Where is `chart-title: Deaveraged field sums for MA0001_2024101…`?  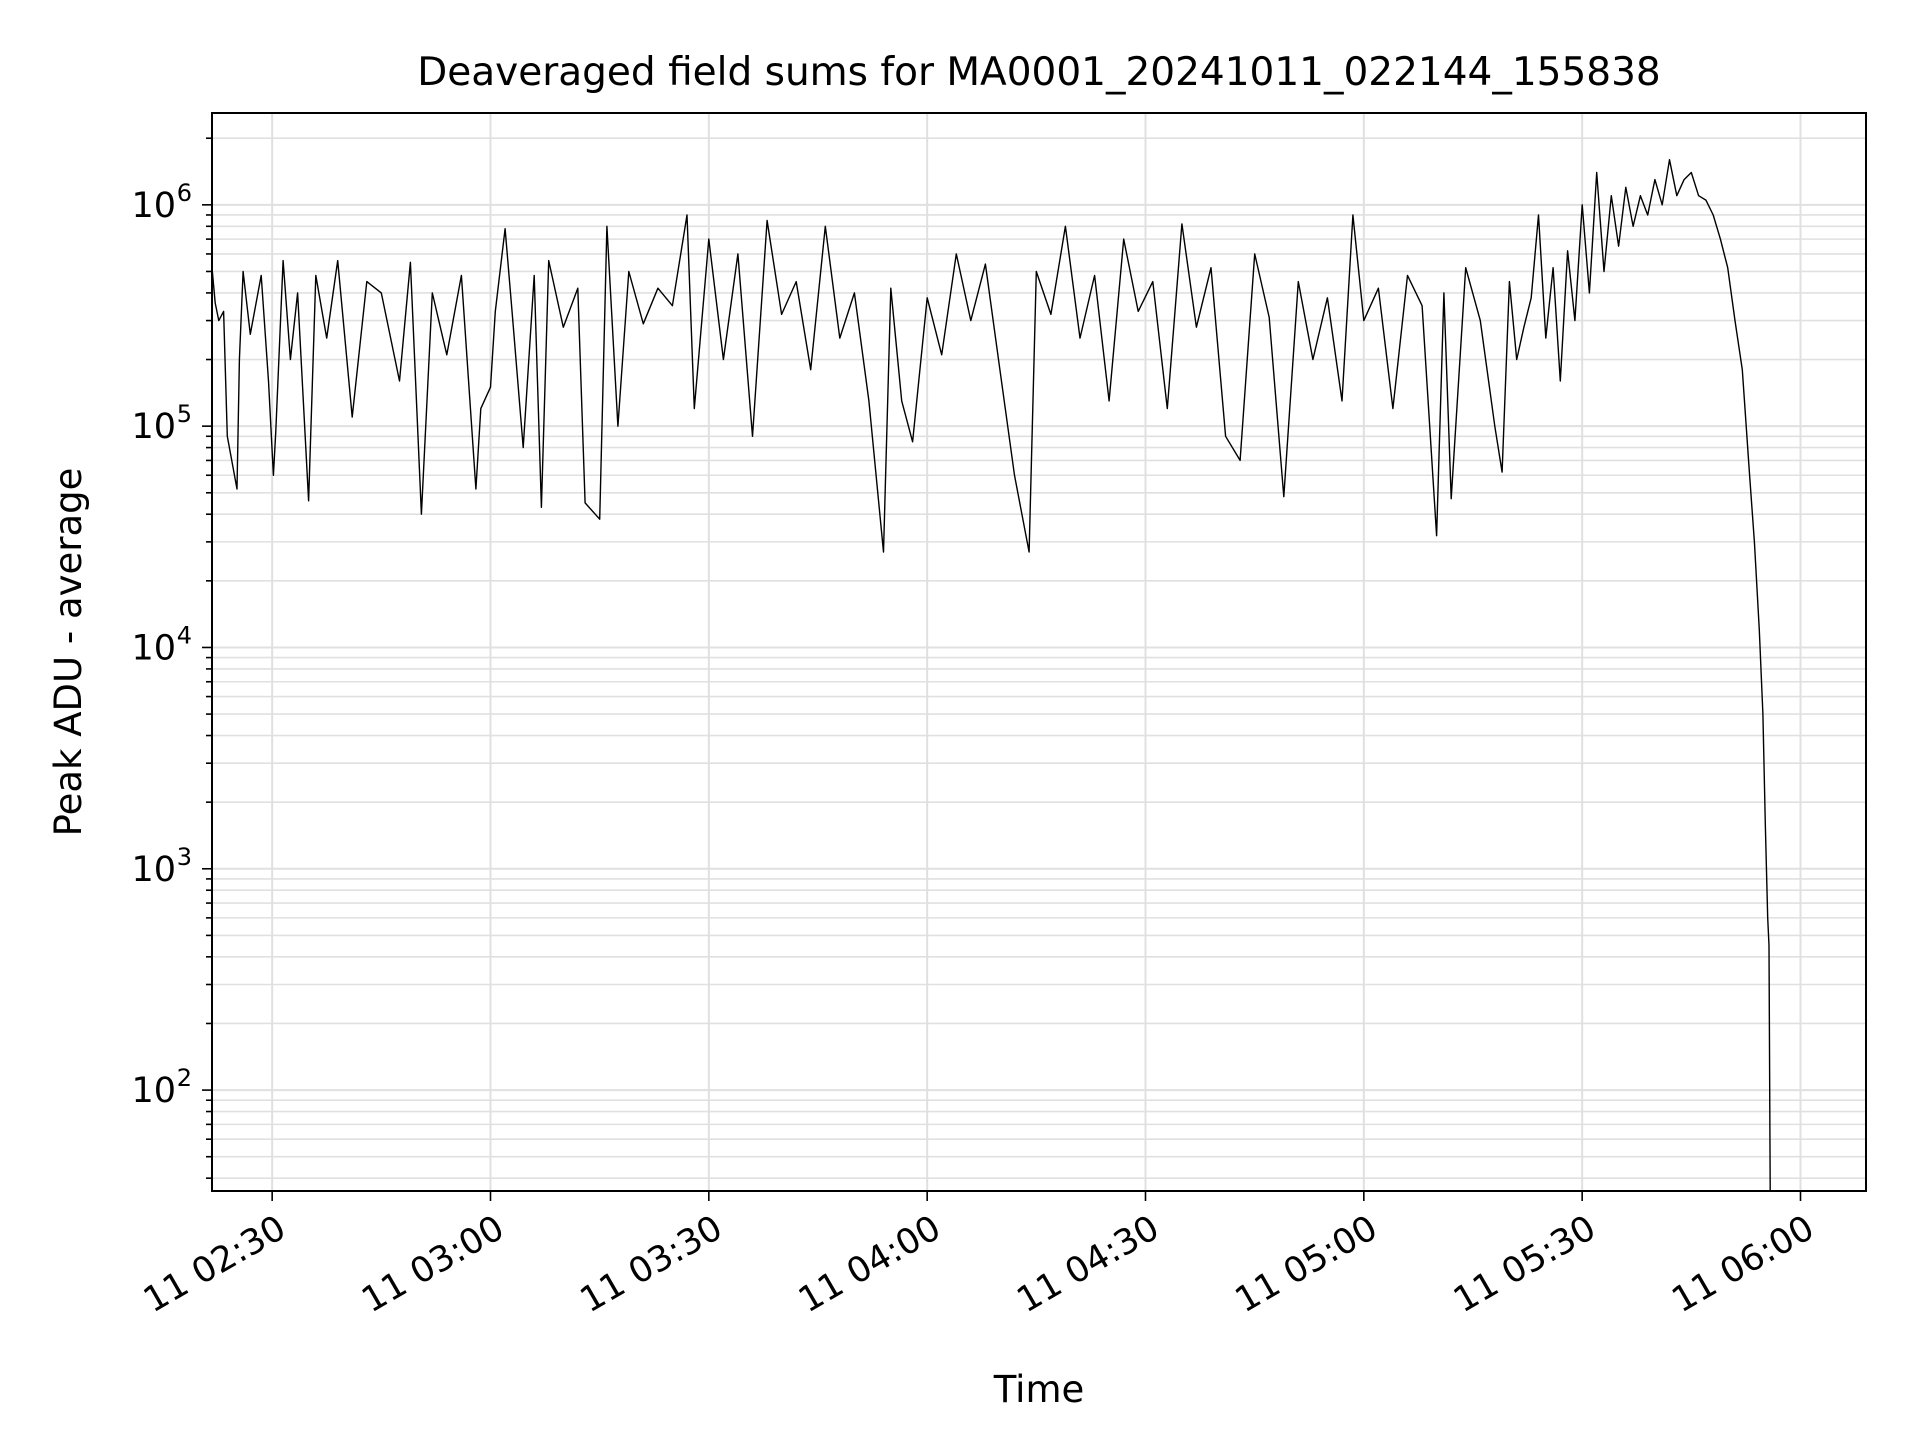
chart-title: Deaveraged field sums for MA0001_2024101… is located at coordinates (1039, 72).